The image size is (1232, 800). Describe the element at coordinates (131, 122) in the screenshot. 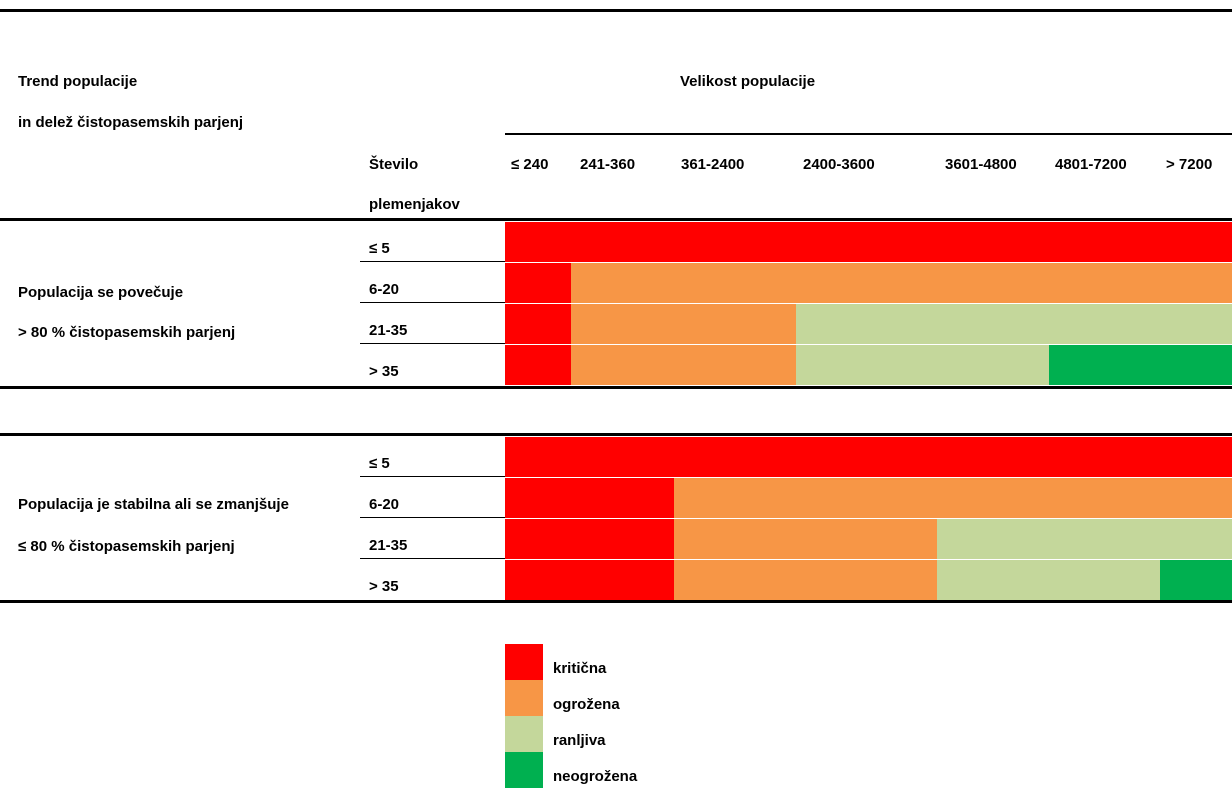

I see `trend-header-line2: in delež čistopasemskih parjenj` at that location.